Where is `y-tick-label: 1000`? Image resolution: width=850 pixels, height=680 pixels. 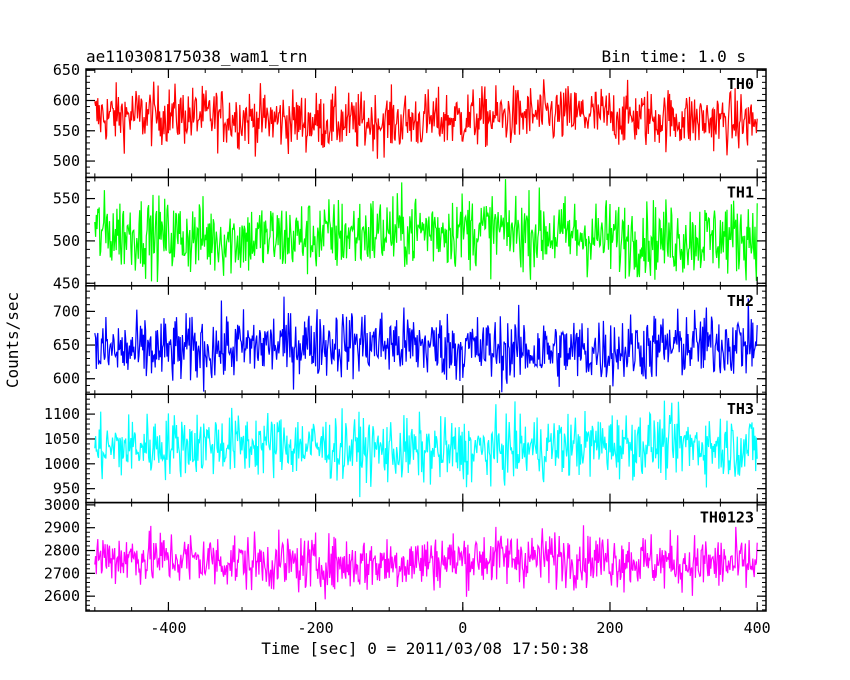
y-tick-label: 1000 is located at coordinates (62, 464).